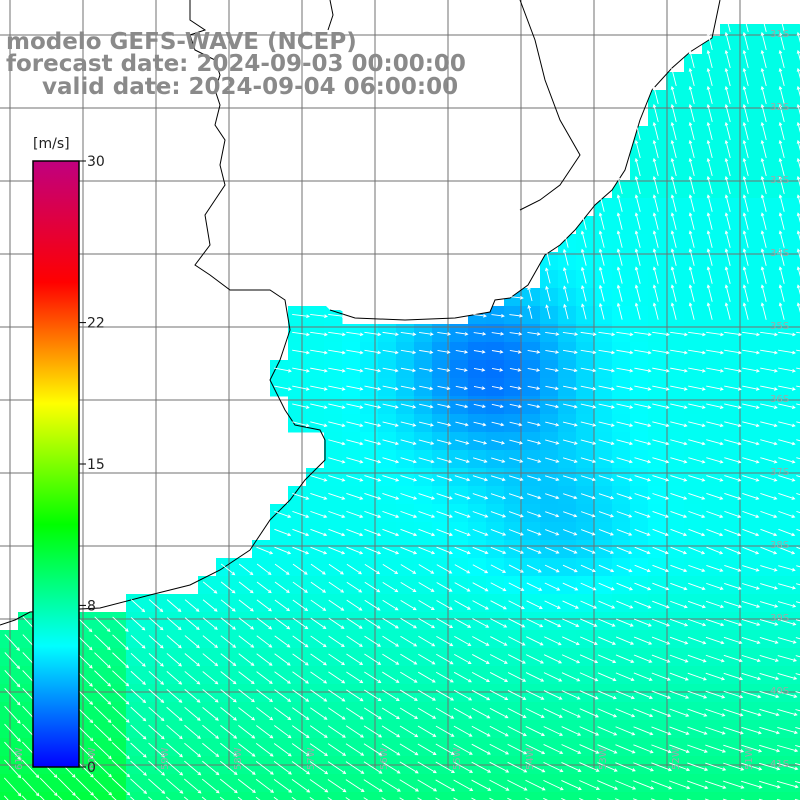 The width and height of the screenshot is (800, 804). What do you see at coordinates (236, 64) in the screenshot?
I see `forecast-date: forecast date: 2024-09-03 00:00:00` at bounding box center [236, 64].